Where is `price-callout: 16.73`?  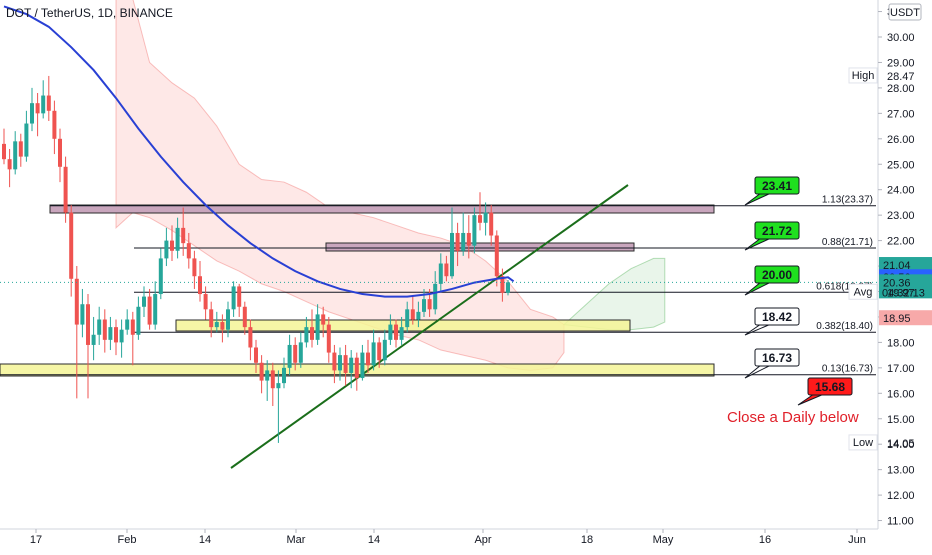 price-callout: 16.73 is located at coordinates (772, 363).